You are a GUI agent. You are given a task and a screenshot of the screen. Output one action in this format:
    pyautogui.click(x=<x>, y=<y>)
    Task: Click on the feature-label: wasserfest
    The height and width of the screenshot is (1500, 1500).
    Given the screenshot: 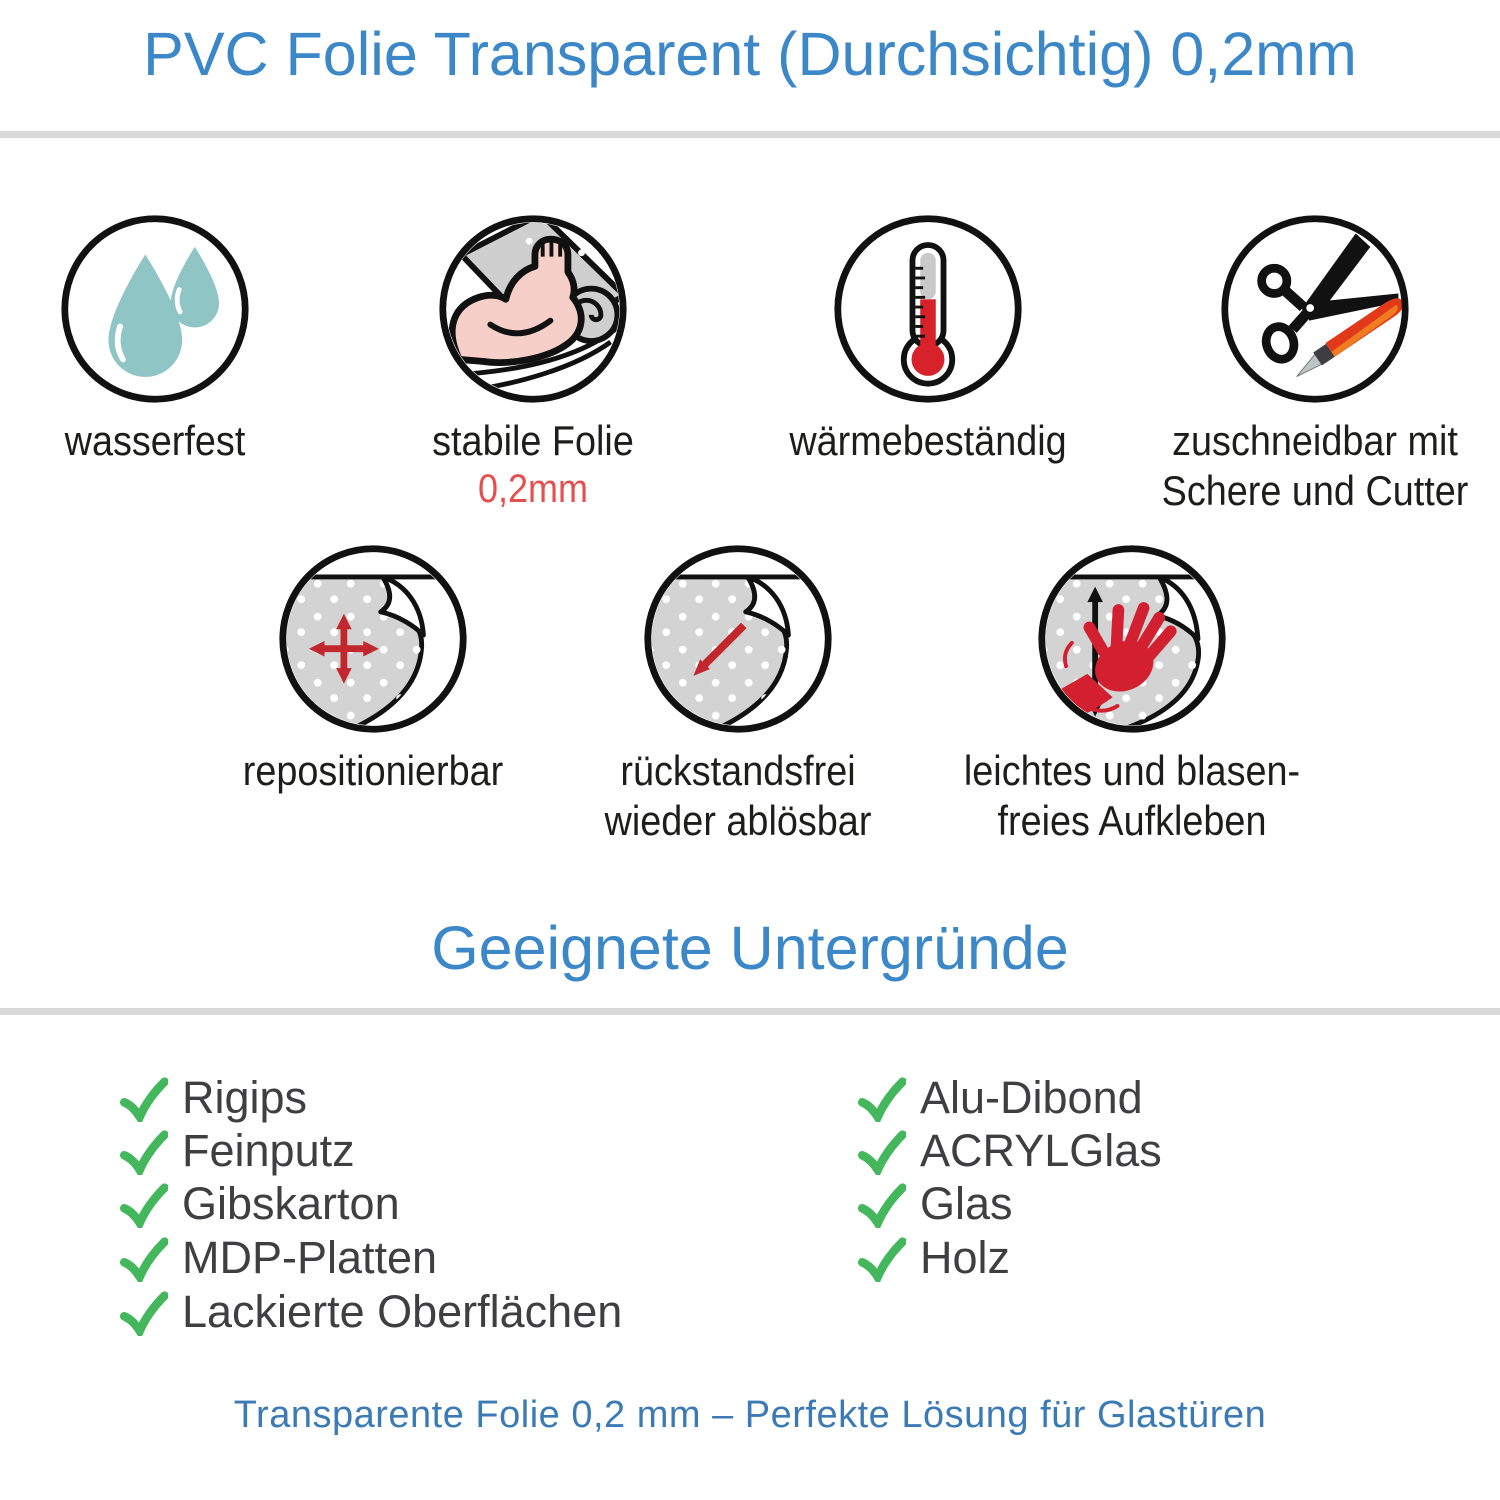 What is the action you would take?
    pyautogui.click(x=155, y=440)
    